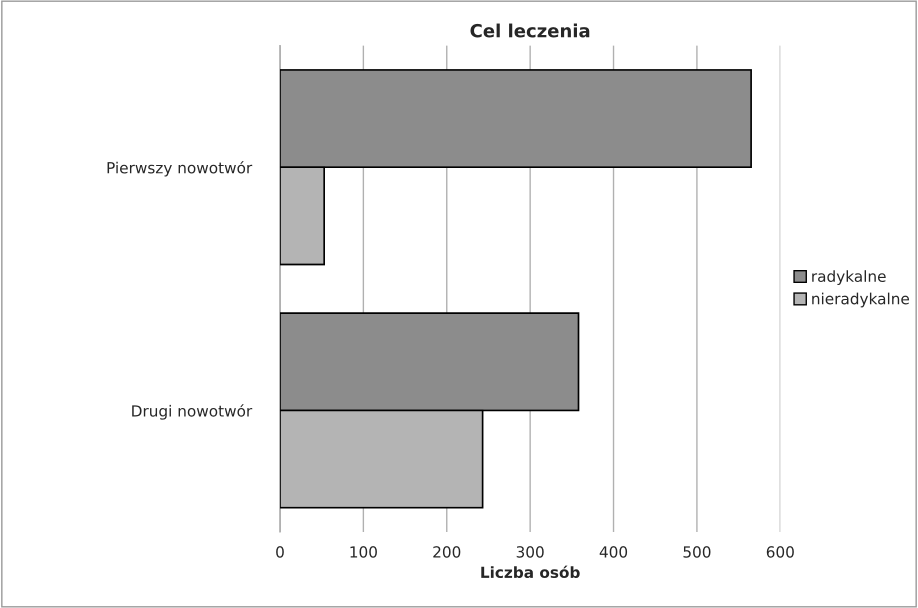 The image size is (918, 608). Describe the element at coordinates (861, 300) in the screenshot. I see `legend-label: nieradykalne` at that location.